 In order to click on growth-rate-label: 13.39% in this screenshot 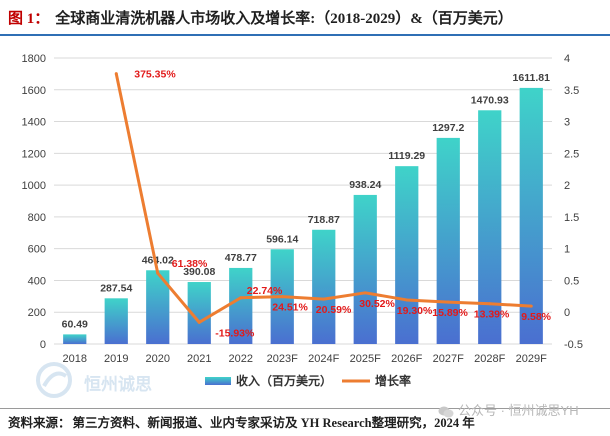, I will do `click(492, 315)`.